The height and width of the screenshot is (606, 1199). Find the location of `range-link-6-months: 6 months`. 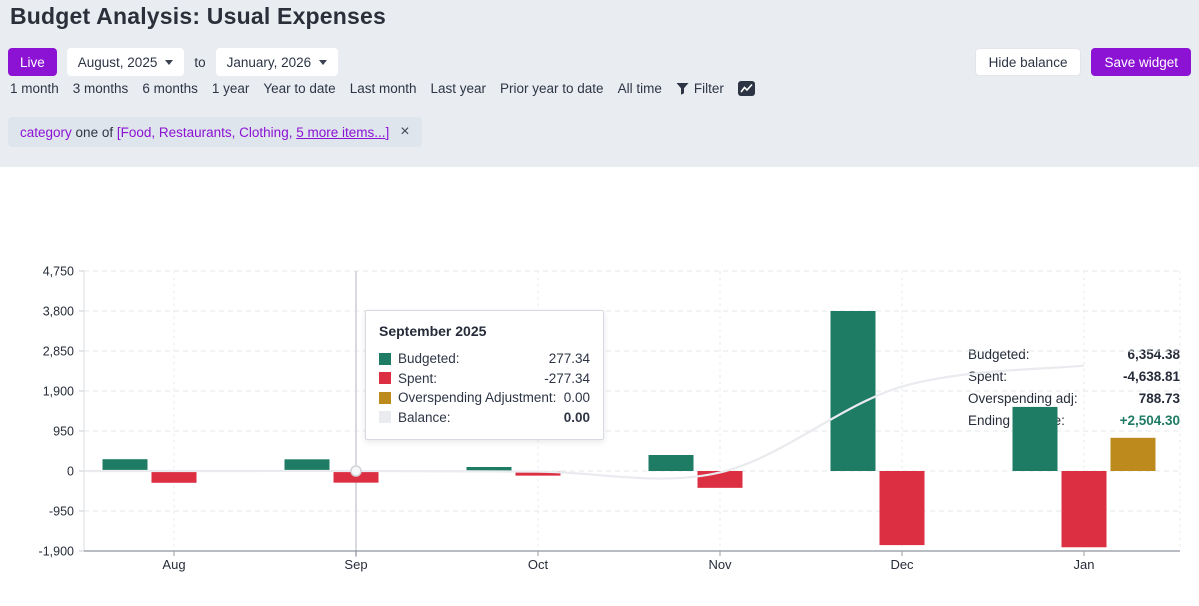

range-link-6-months: 6 months is located at coordinates (170, 88).